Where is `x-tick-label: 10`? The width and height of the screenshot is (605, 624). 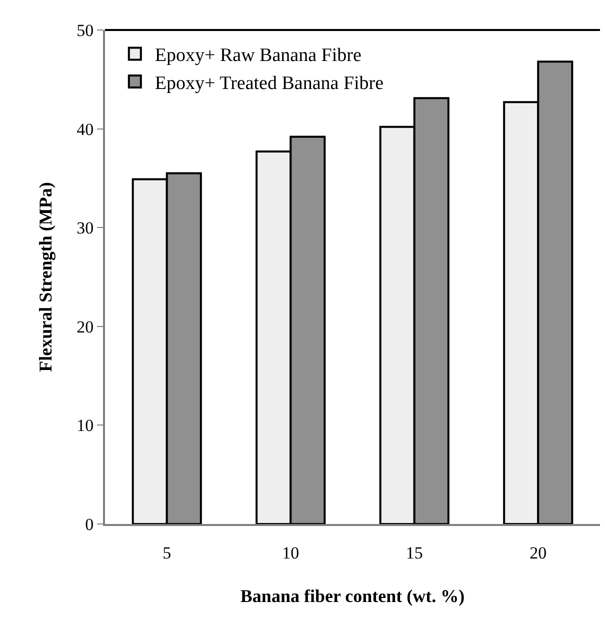 x-tick-label: 10 is located at coordinates (291, 552).